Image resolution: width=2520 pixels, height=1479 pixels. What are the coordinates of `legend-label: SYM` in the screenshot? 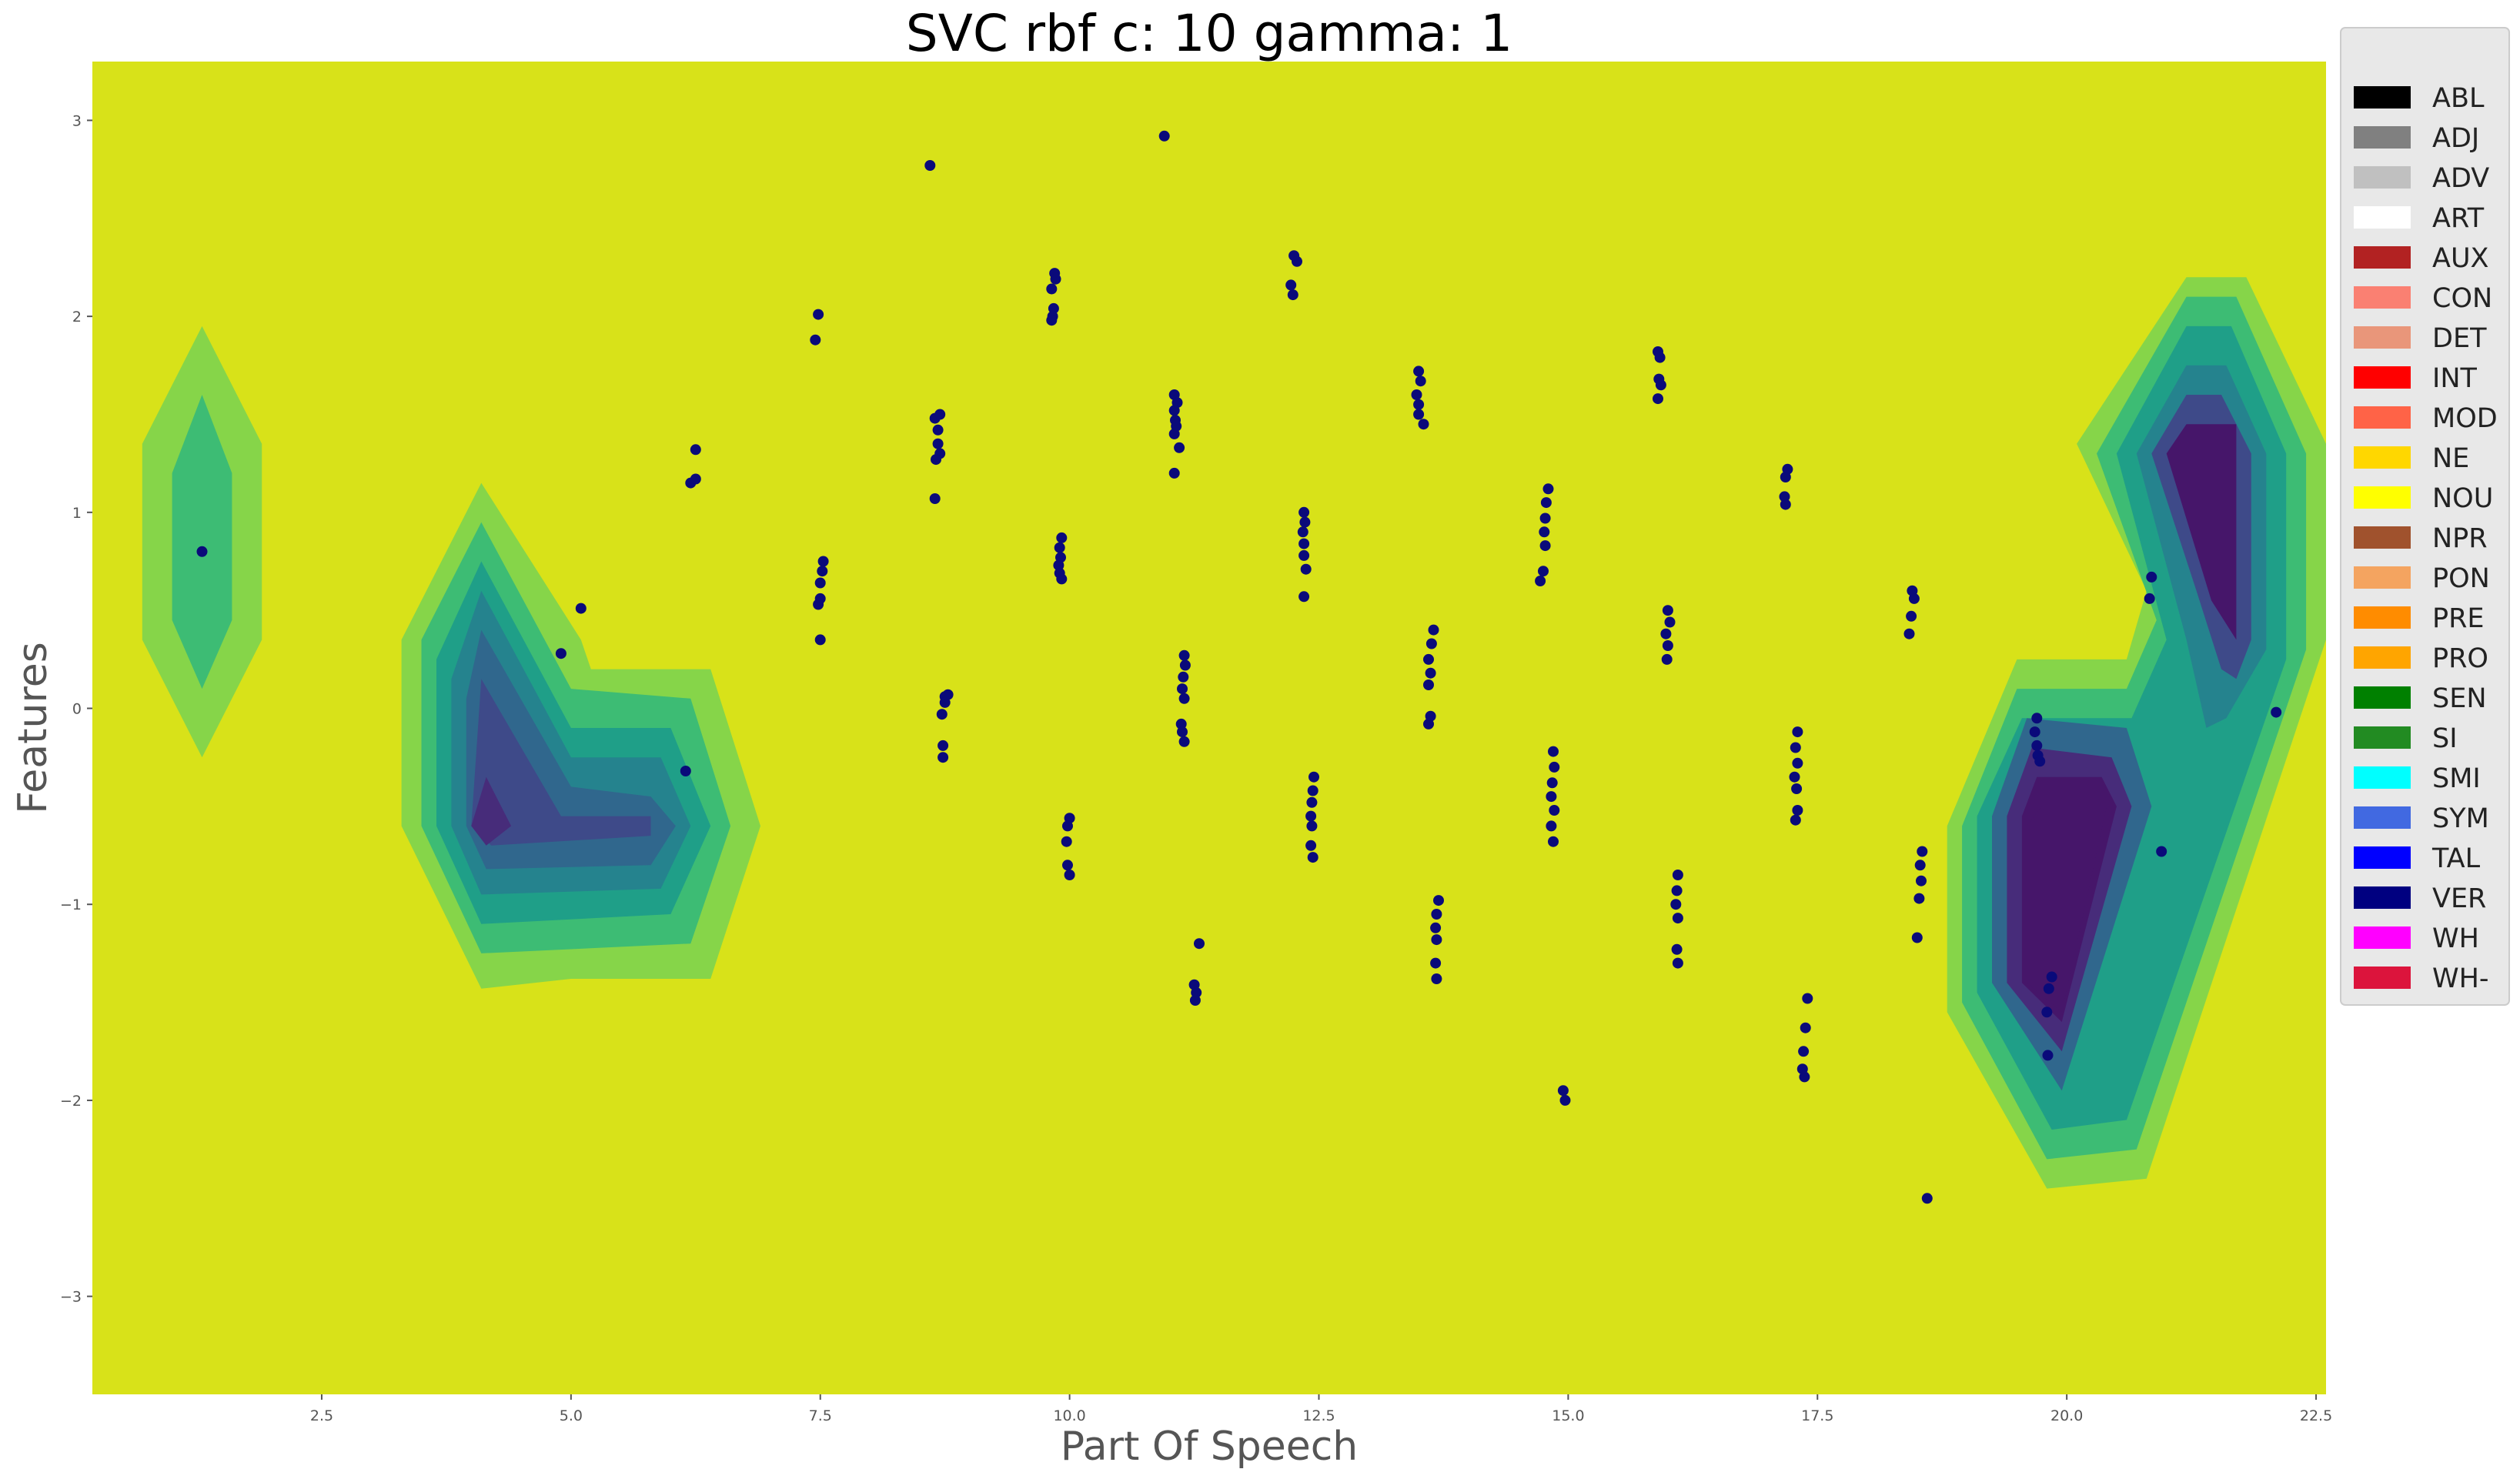 It's located at (2460, 819).